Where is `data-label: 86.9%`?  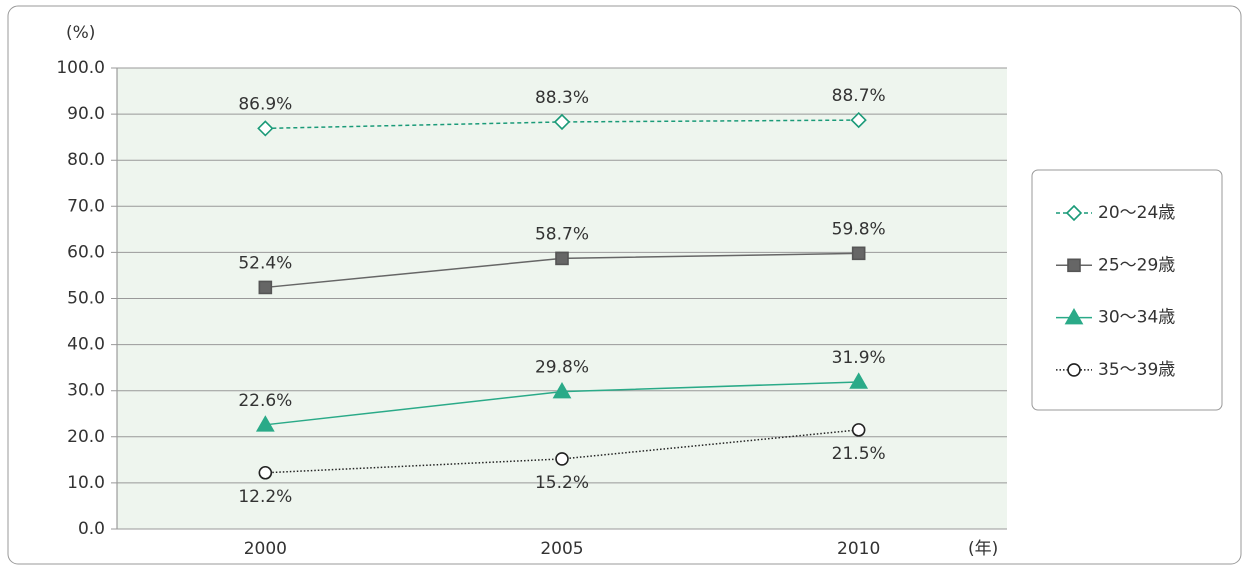
data-label: 86.9% is located at coordinates (265, 104).